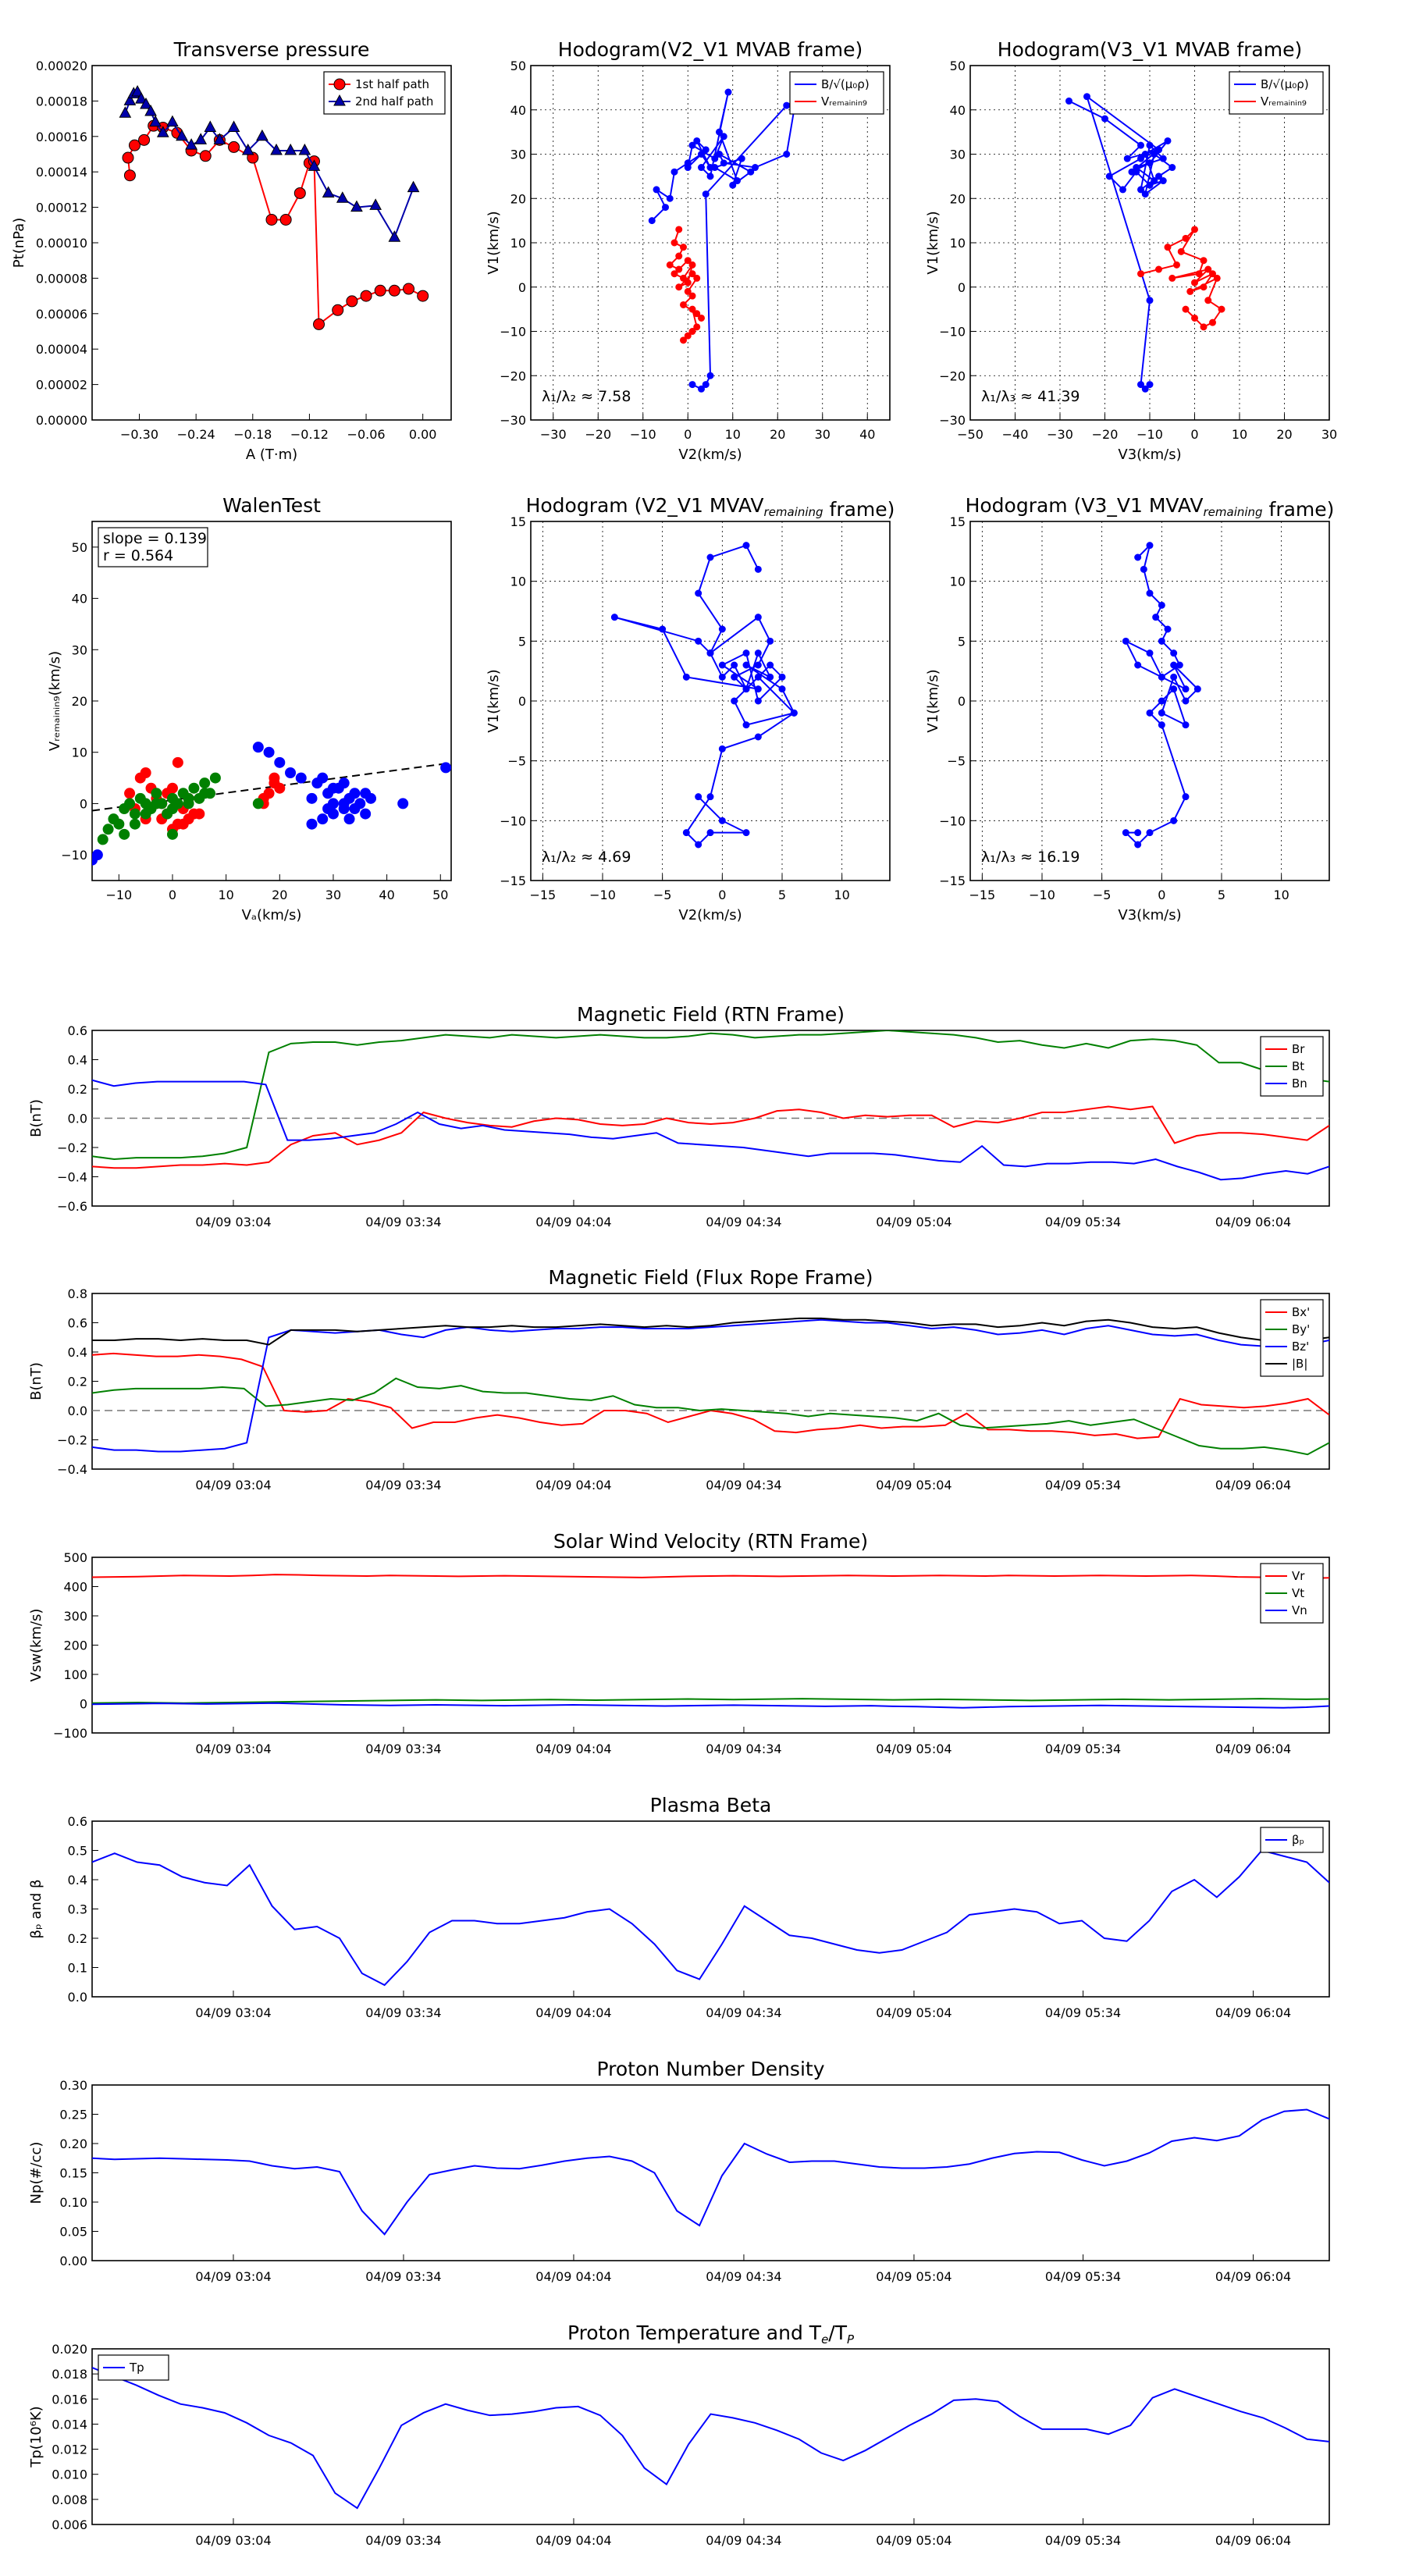 Image resolution: width=1405 pixels, height=2576 pixels. I want to click on legend: 1st half path 2nd half path, so click(385, 93).